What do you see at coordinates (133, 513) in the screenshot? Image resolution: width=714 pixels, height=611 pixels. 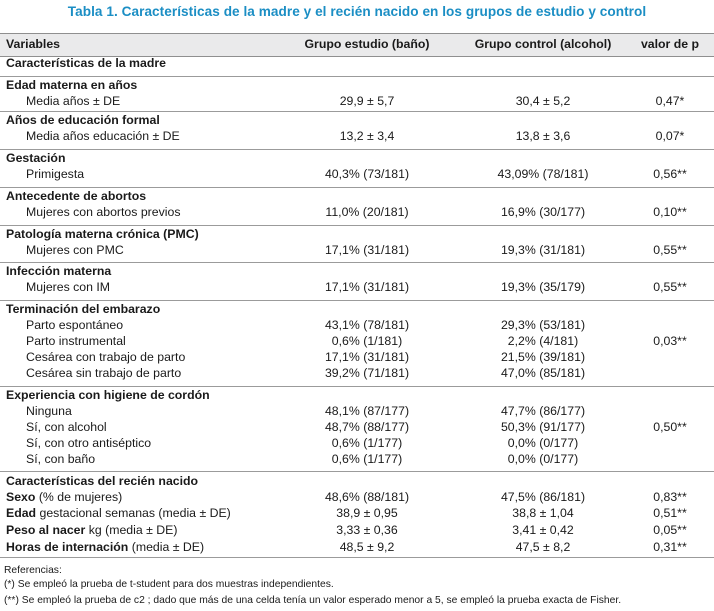 I see `row-label-detail: gestacional semanas (media ± DE)` at bounding box center [133, 513].